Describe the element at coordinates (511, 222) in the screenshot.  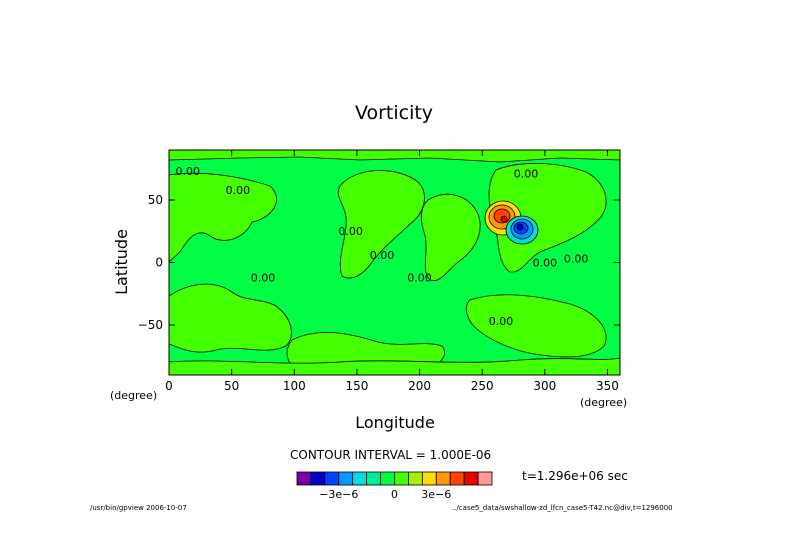
I see `vortex-pair` at that location.